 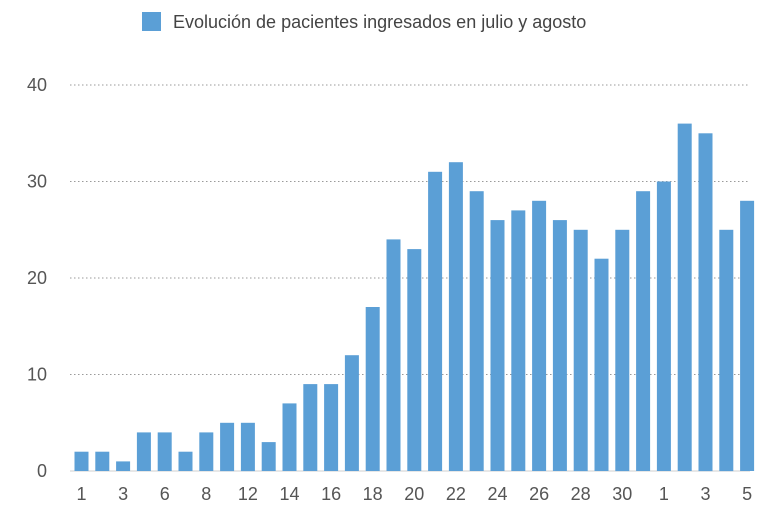 What do you see at coordinates (497, 494) in the screenshot?
I see `x-tick-label: 24` at bounding box center [497, 494].